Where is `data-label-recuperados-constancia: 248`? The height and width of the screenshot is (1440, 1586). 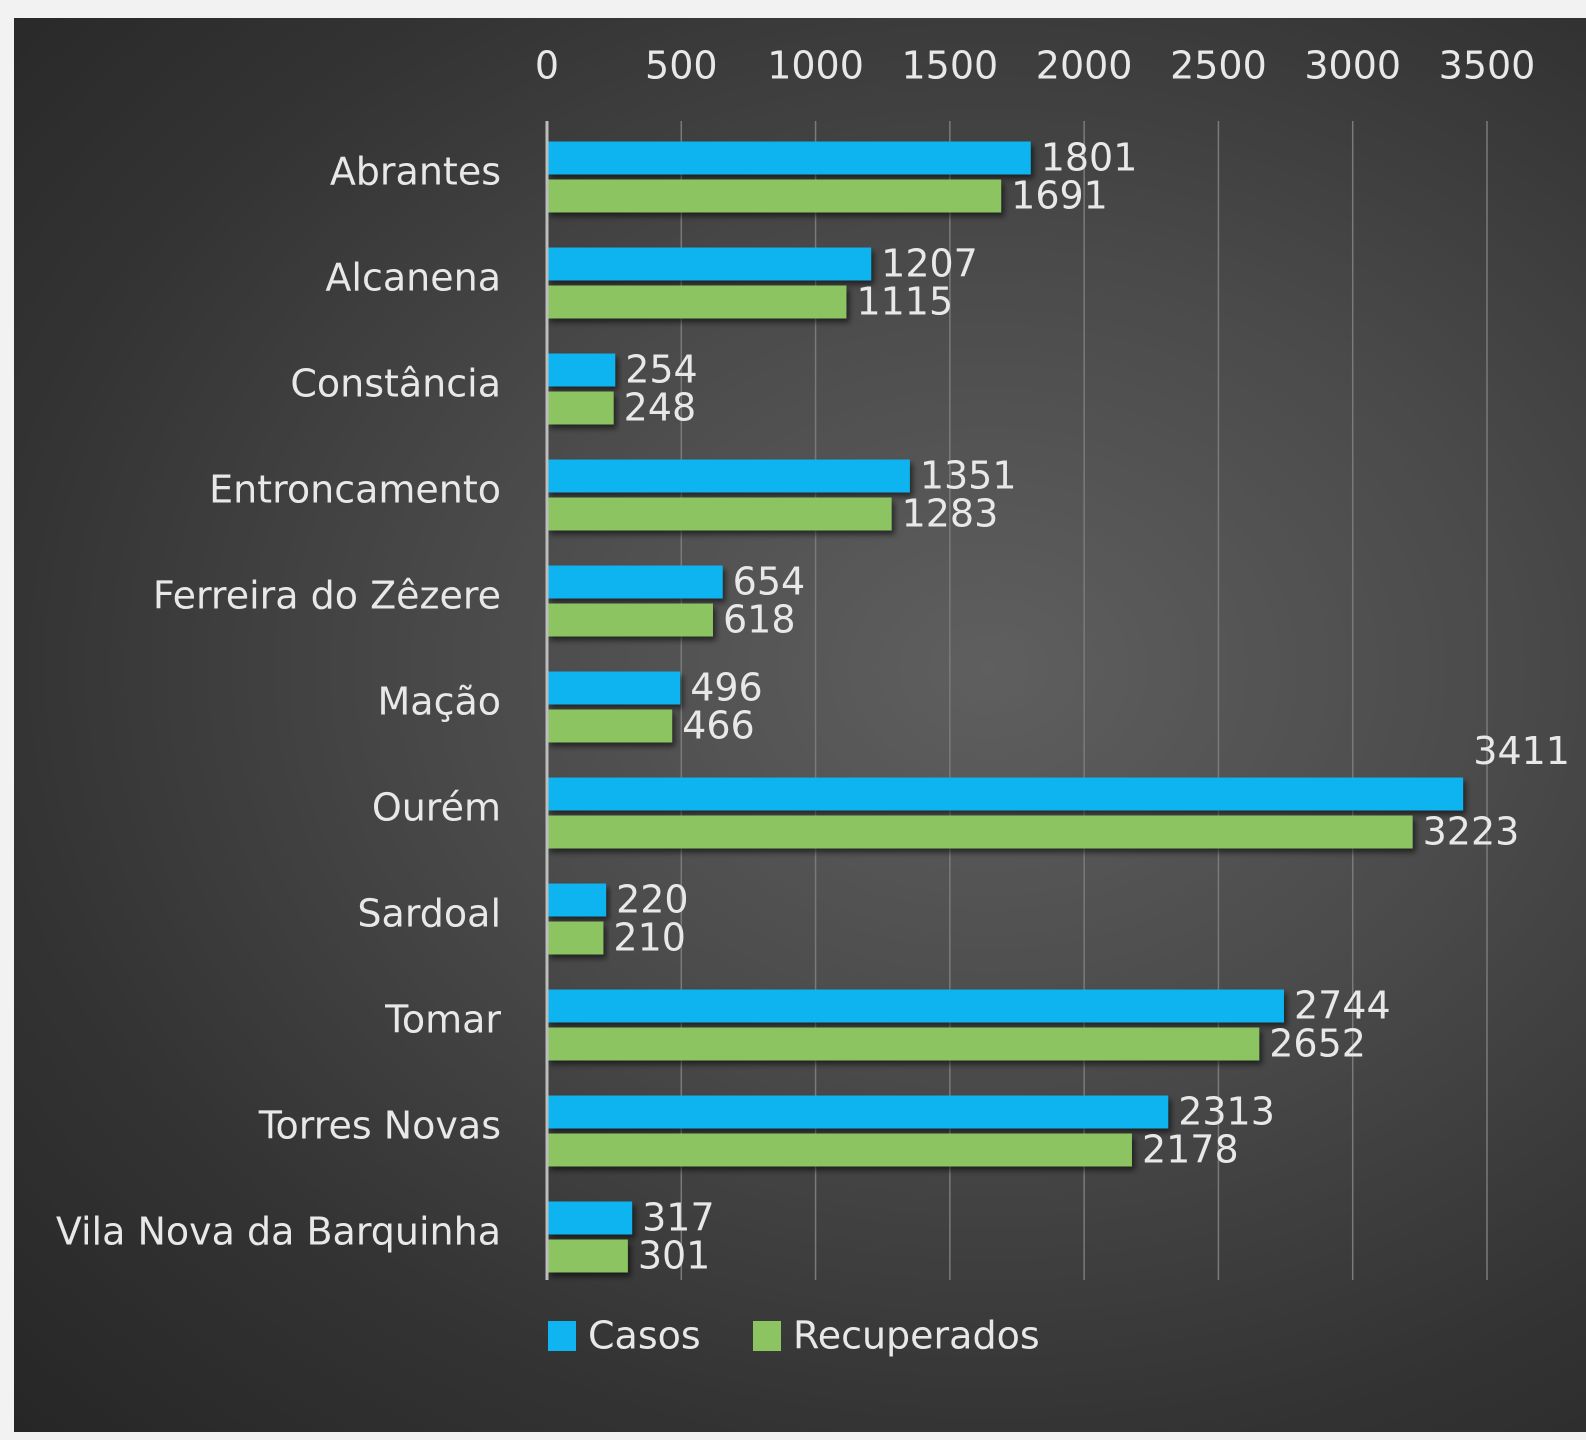 data-label-recuperados-constancia: 248 is located at coordinates (660, 408).